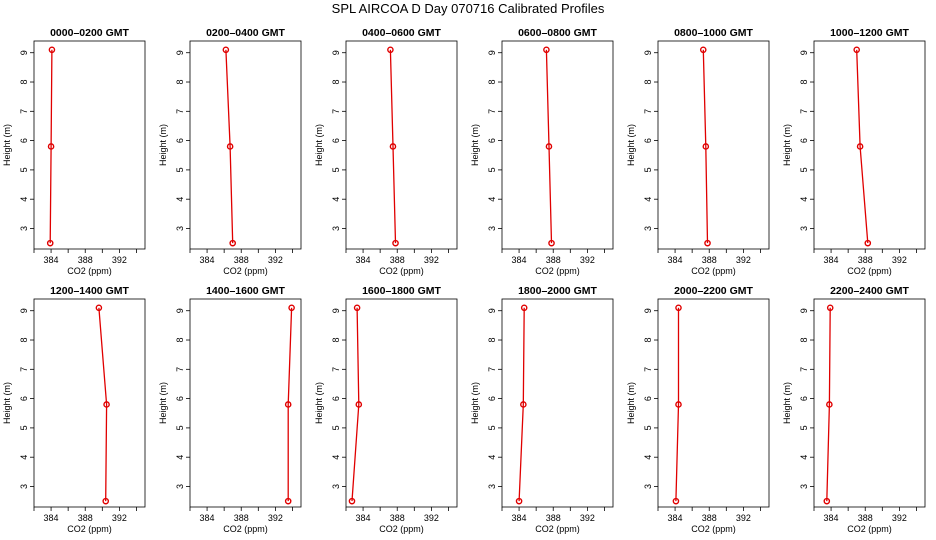 This screenshot has height=540, width=936. I want to click on panel-title: 2000–2200 GMT, so click(713, 291).